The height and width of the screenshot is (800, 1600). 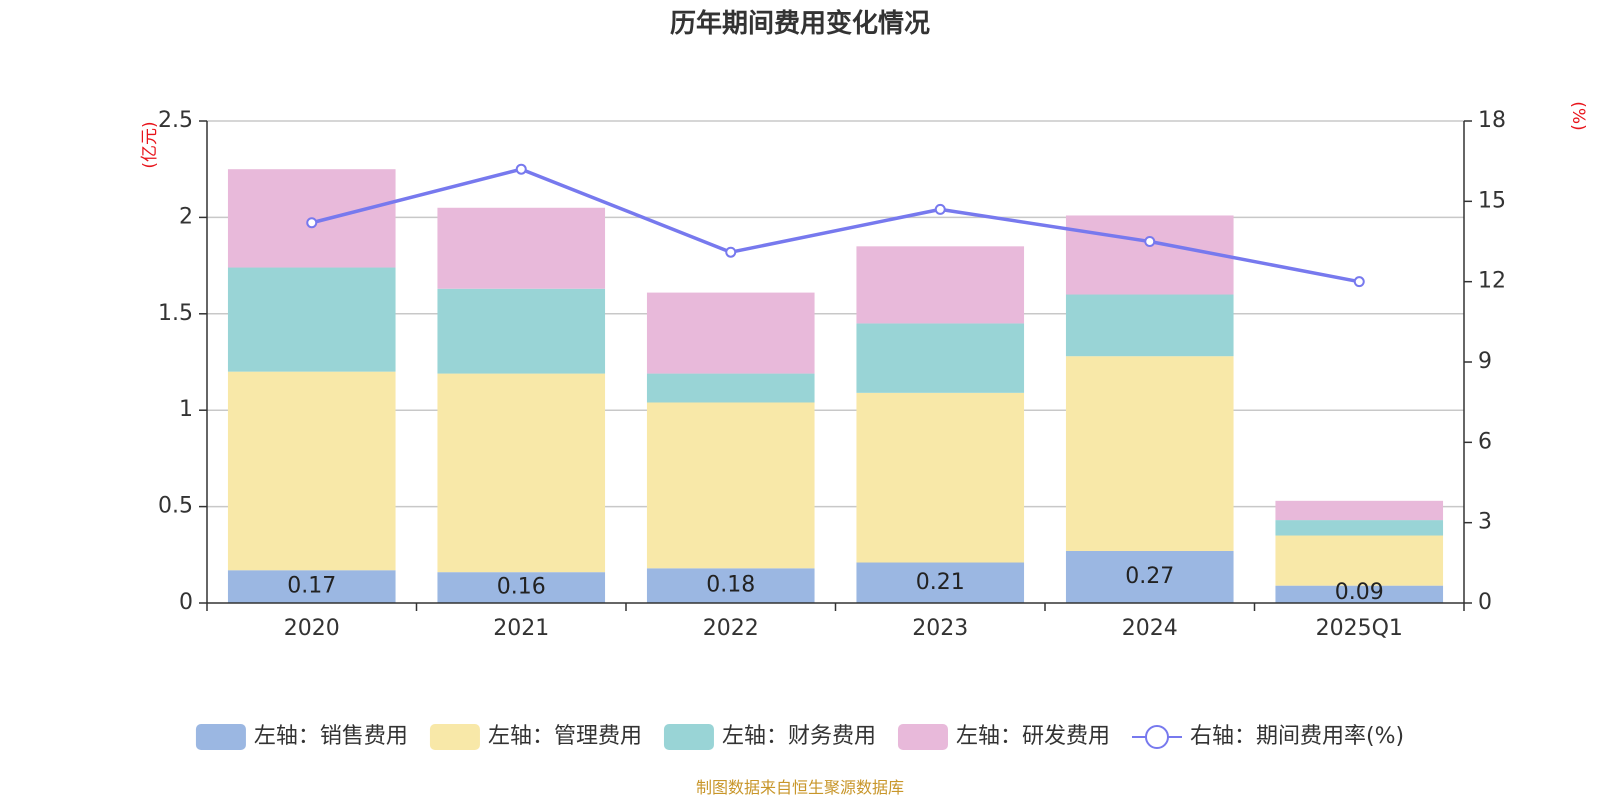 I want to click on legend-label: 左轴：财务费用, so click(x=799, y=736).